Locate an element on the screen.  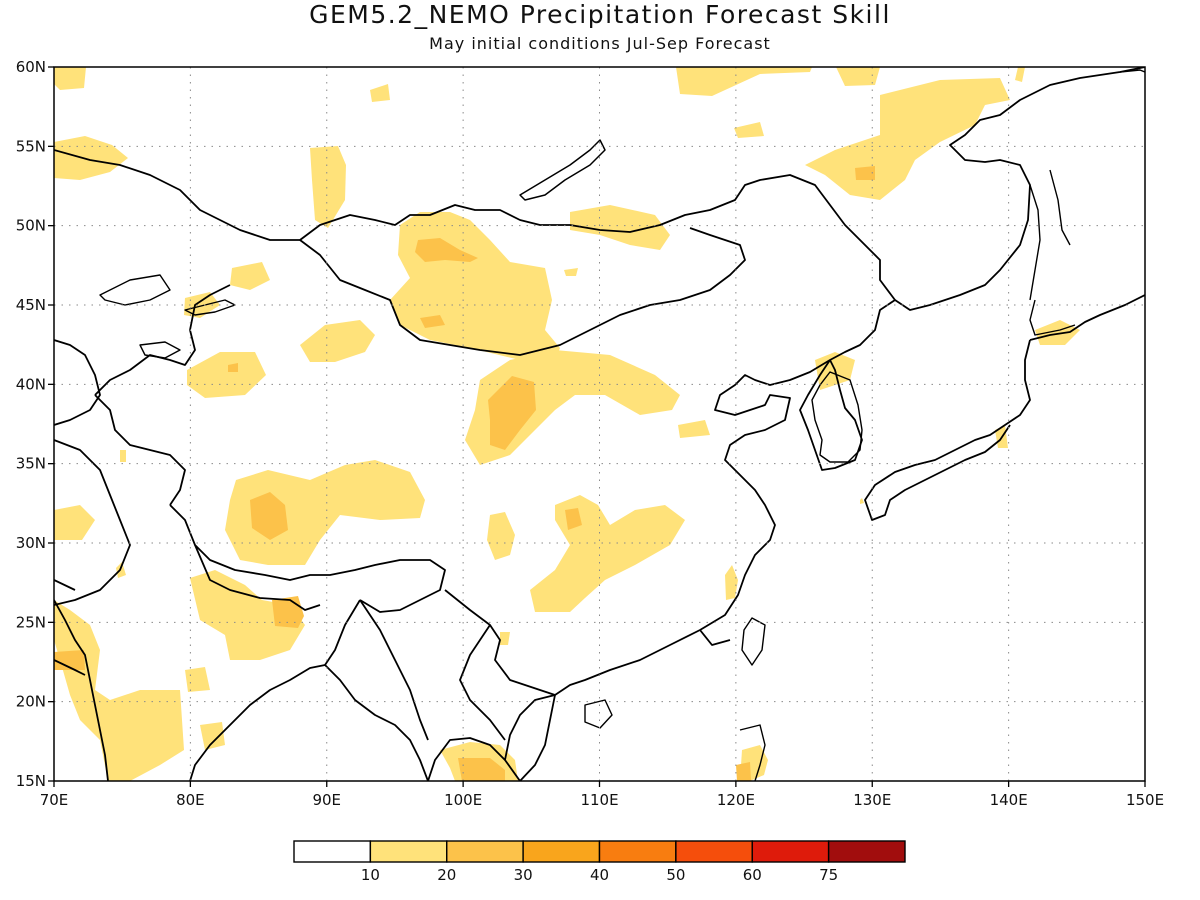
lon-tick-label: 80E is located at coordinates (190, 800).